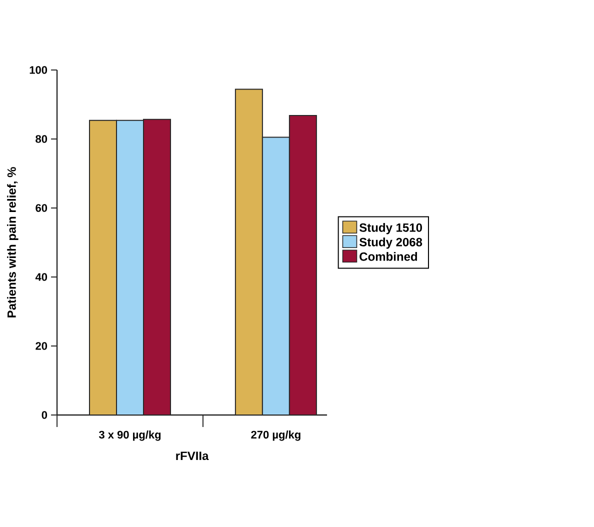 The width and height of the screenshot is (594, 527). Describe the element at coordinates (42, 139) in the screenshot. I see `y-tick-label: 80` at that location.